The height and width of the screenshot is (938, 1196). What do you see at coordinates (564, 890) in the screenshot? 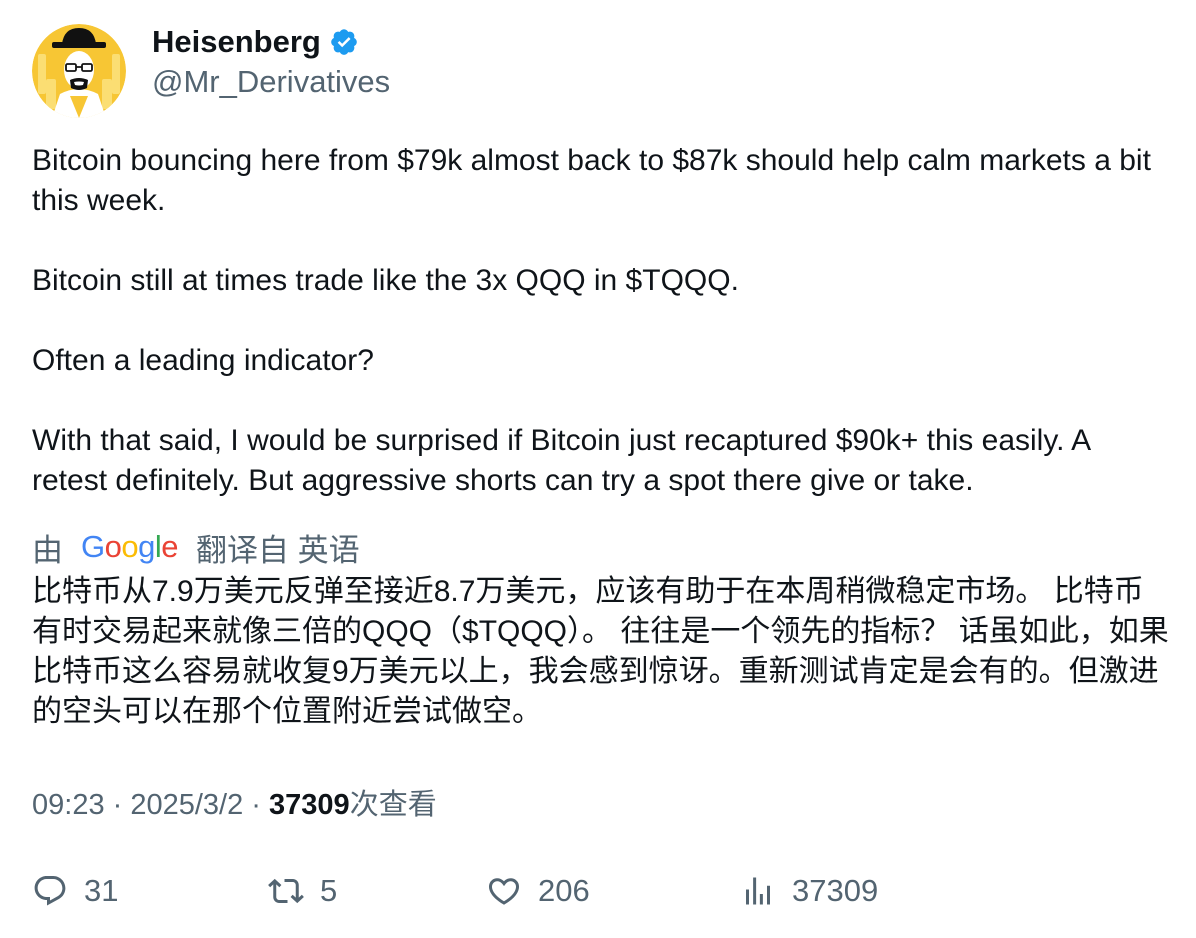
I see `like-count: 206` at bounding box center [564, 890].